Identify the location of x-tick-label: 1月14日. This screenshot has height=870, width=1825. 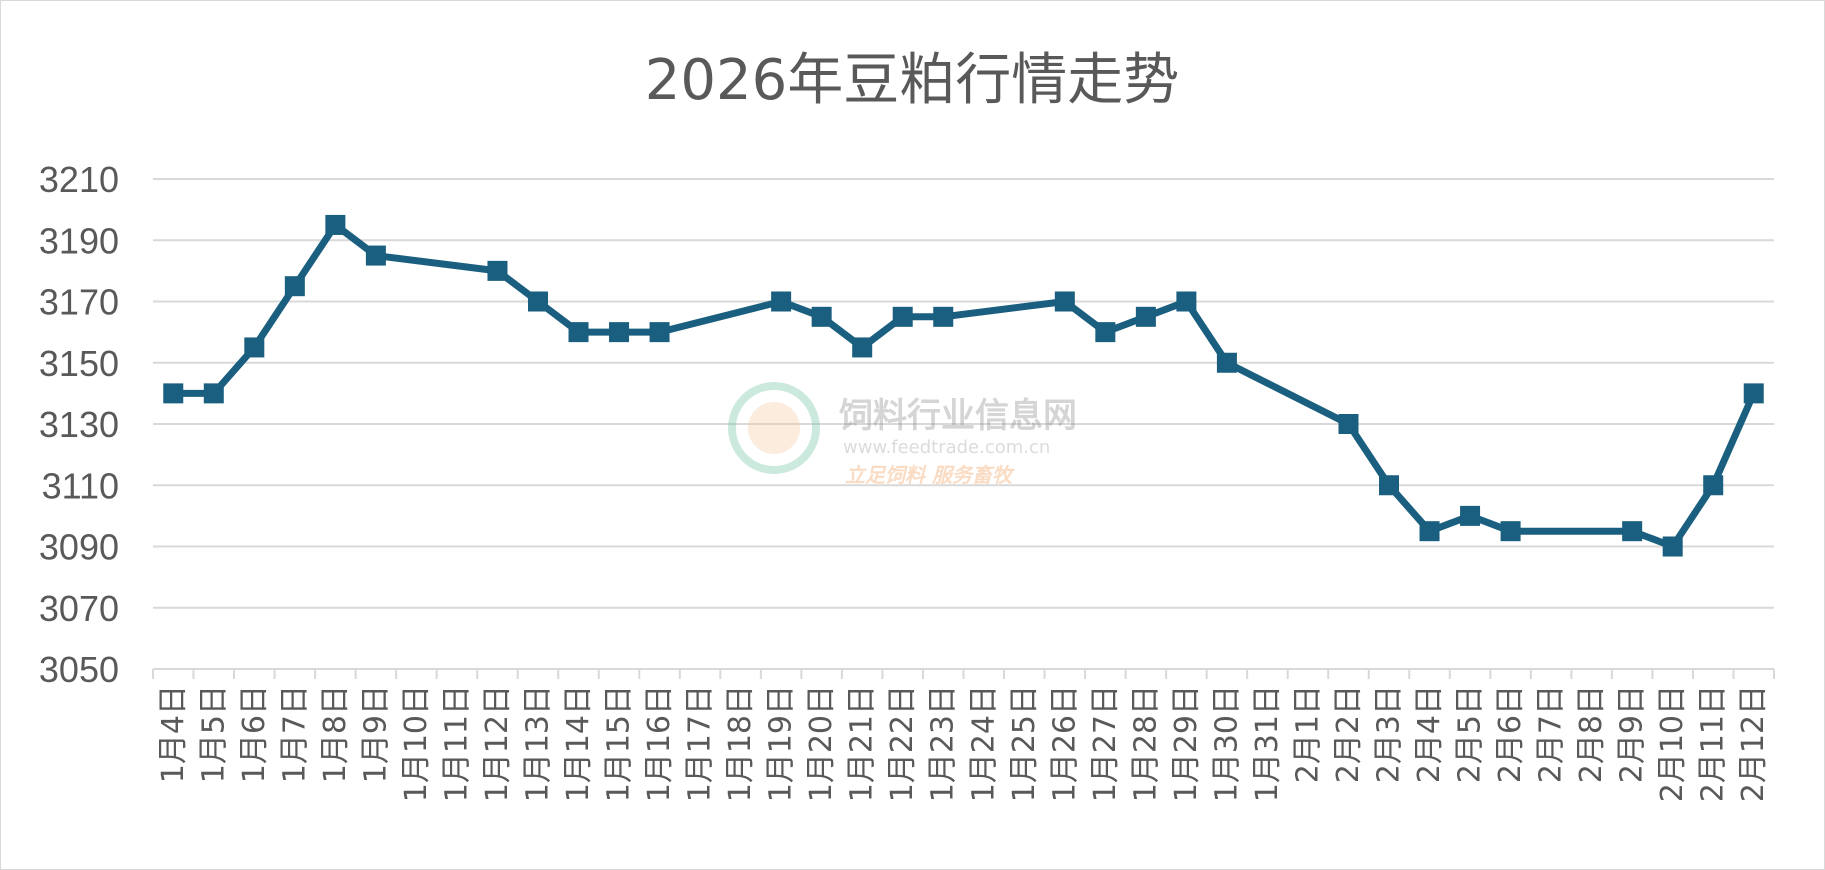
(578, 743).